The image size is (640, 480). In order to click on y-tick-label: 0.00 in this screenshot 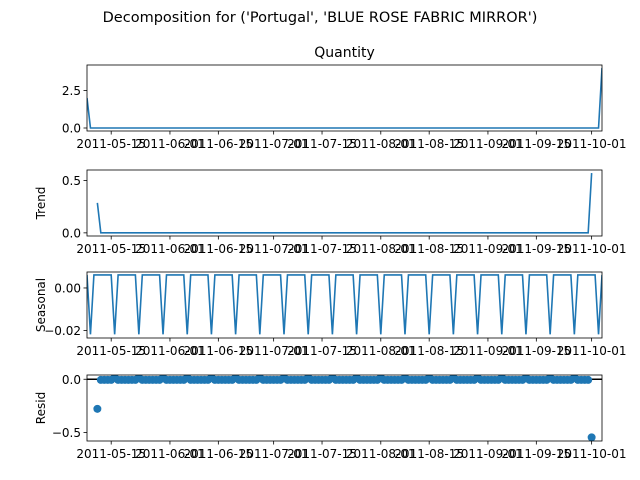, I will do `click(67, 288)`.